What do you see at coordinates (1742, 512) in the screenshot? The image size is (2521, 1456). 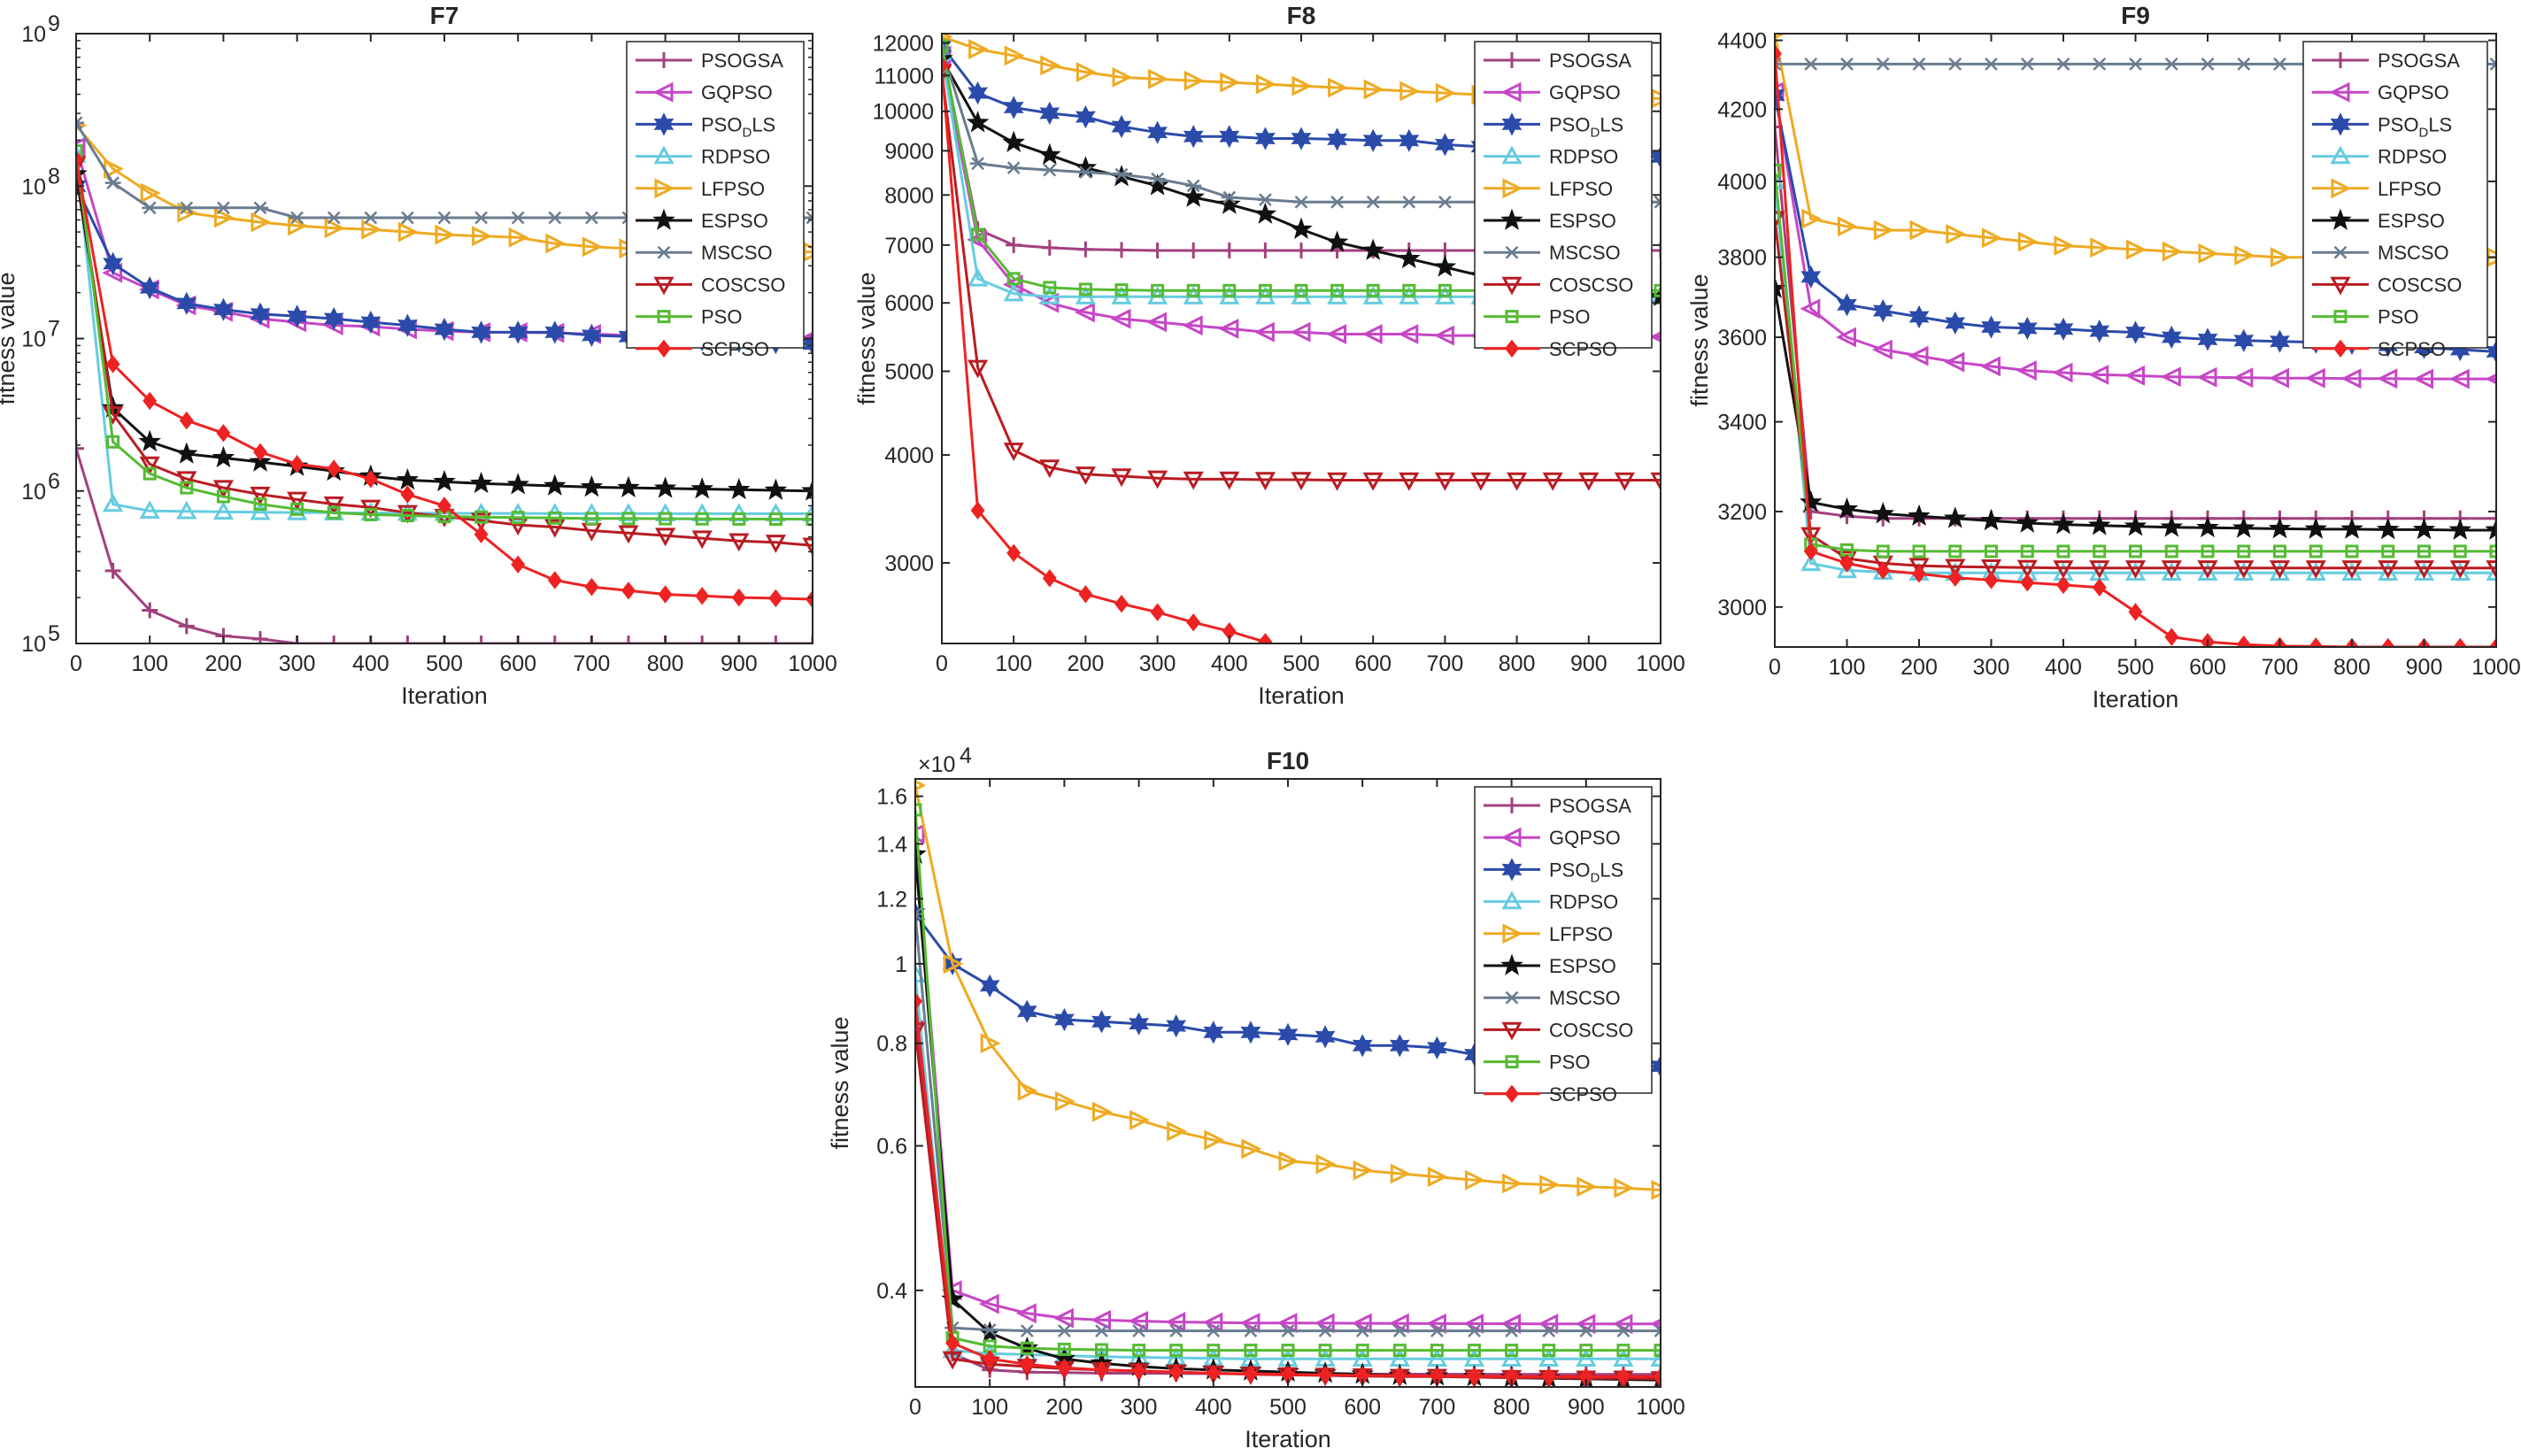 I see `y-tick-label: 3200` at bounding box center [1742, 512].